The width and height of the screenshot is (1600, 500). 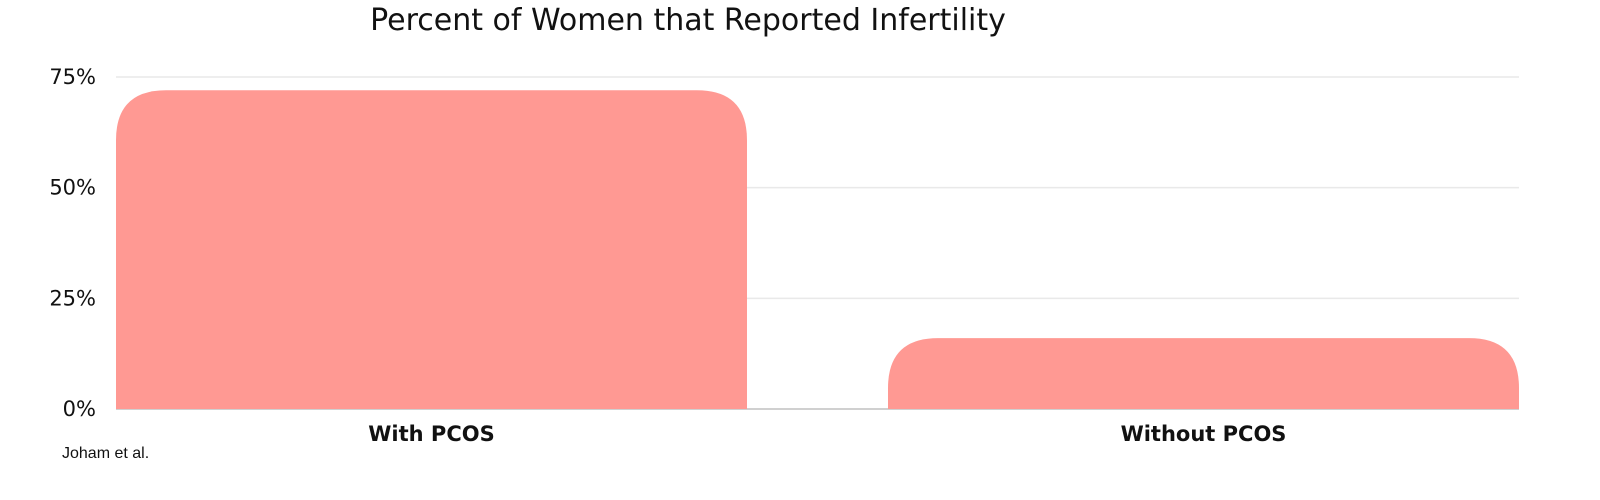 What do you see at coordinates (72, 188) in the screenshot?
I see `y-tick-label: 50%` at bounding box center [72, 188].